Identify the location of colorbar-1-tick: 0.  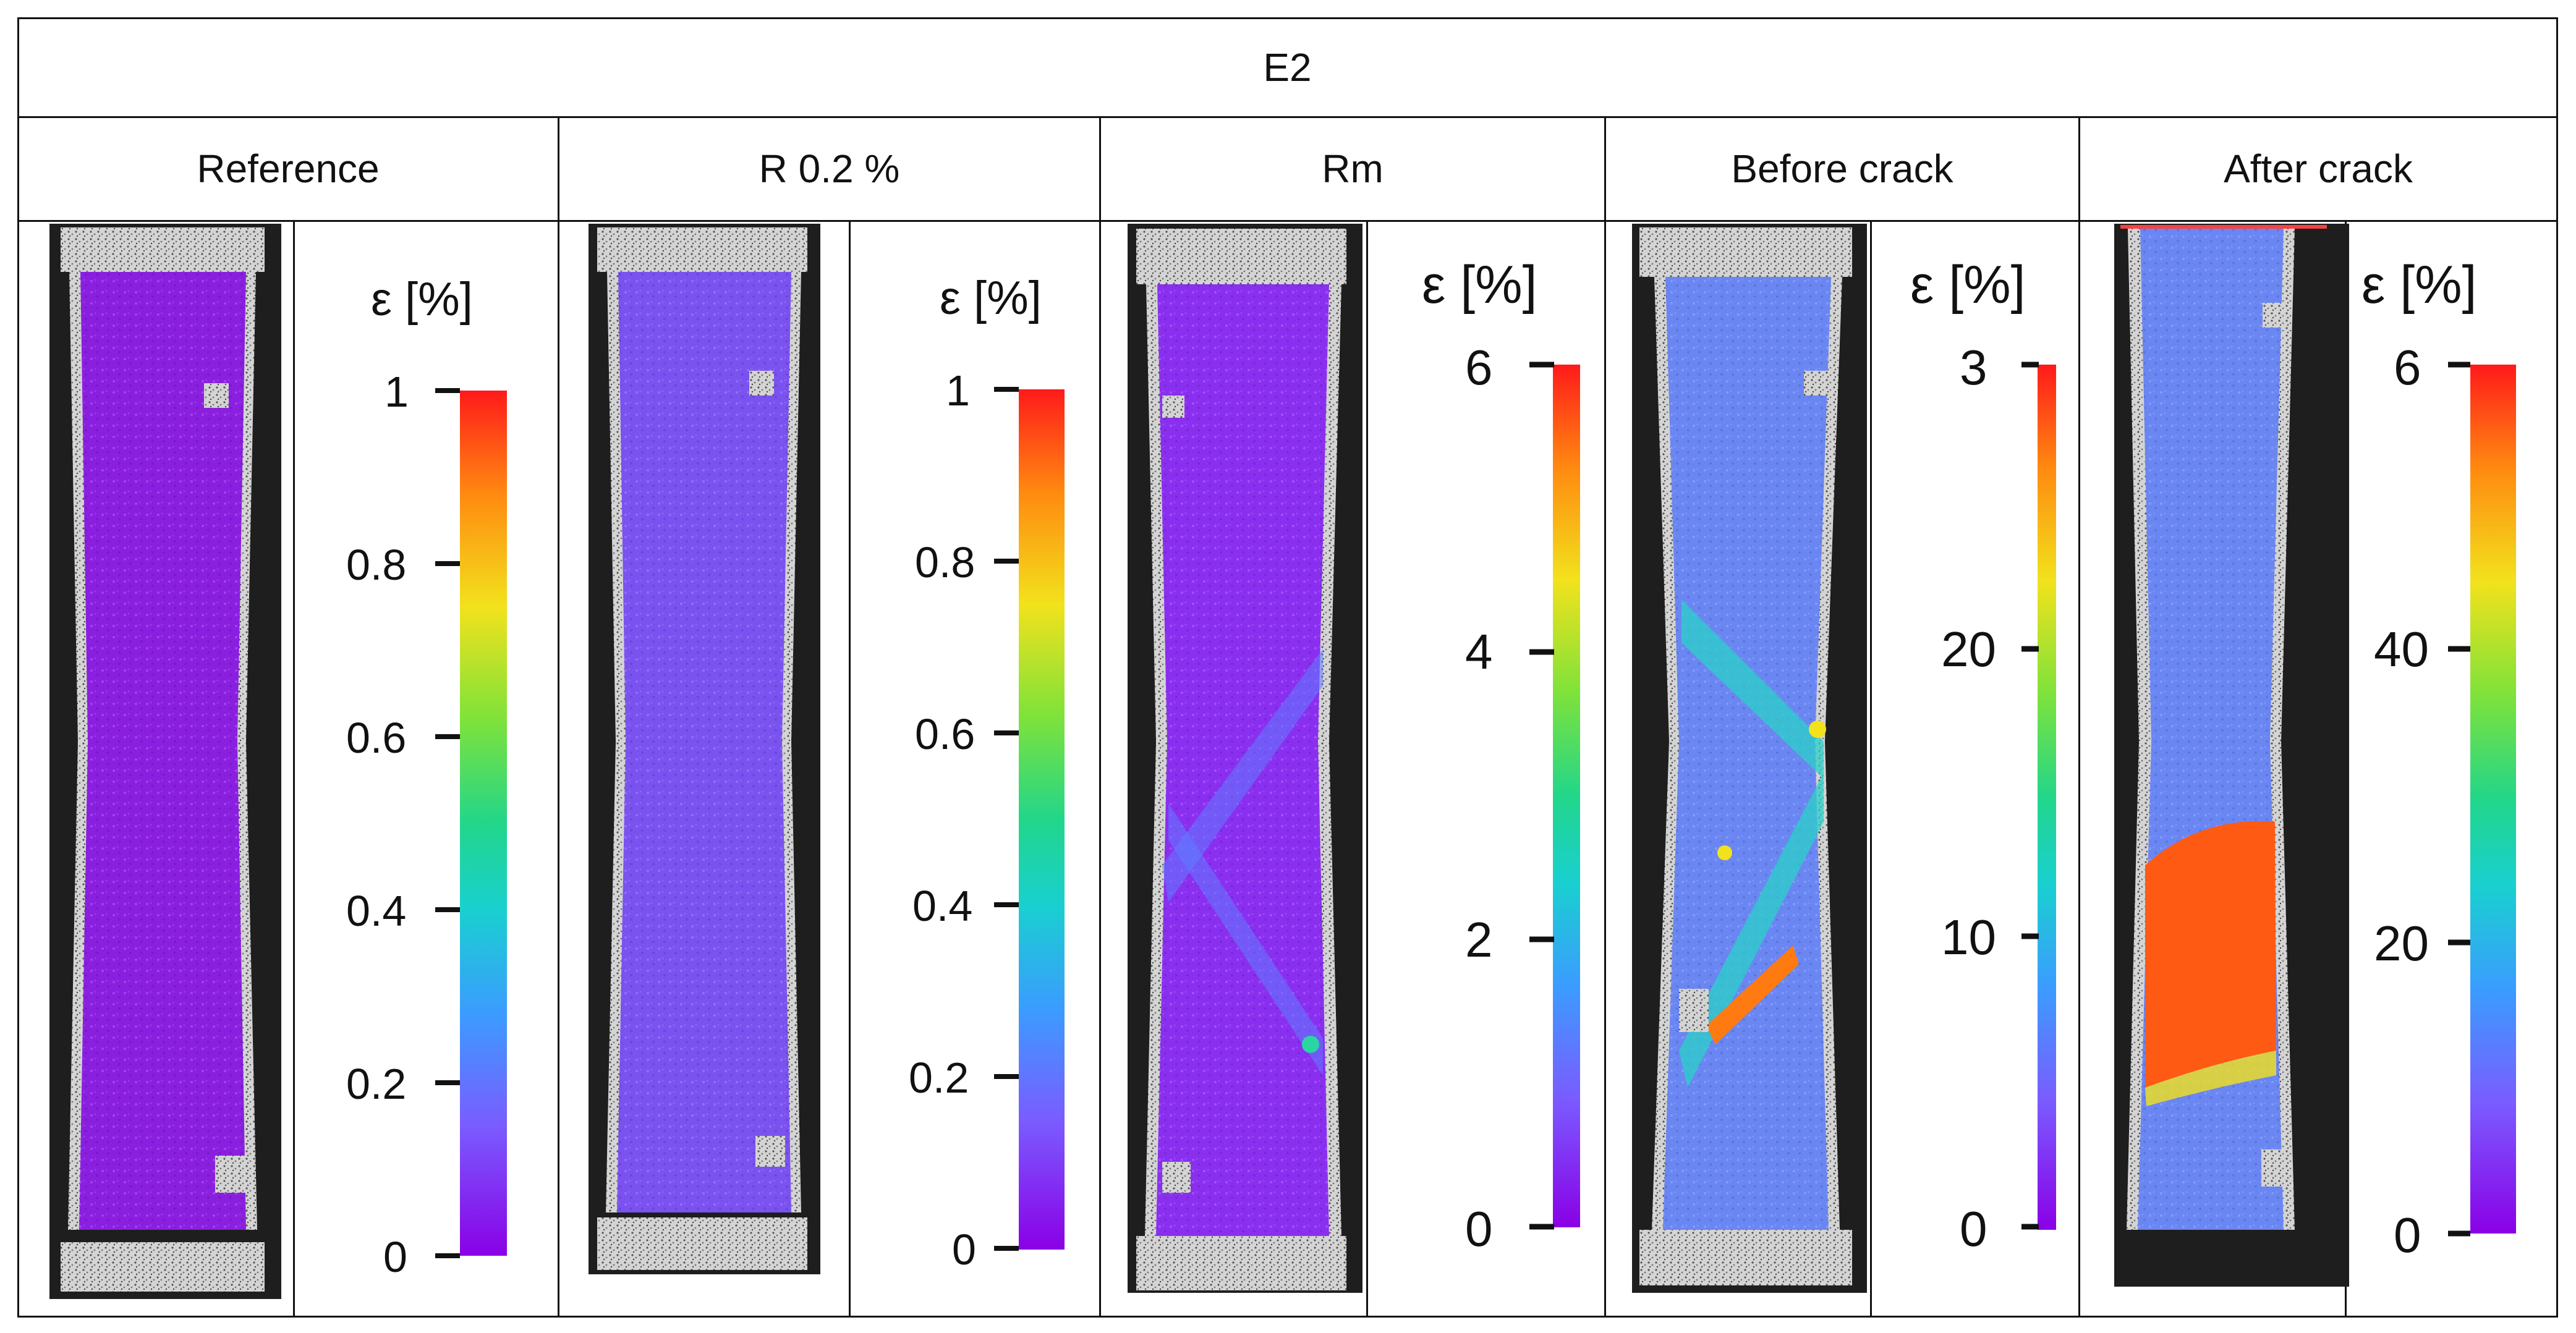
(395, 1257).